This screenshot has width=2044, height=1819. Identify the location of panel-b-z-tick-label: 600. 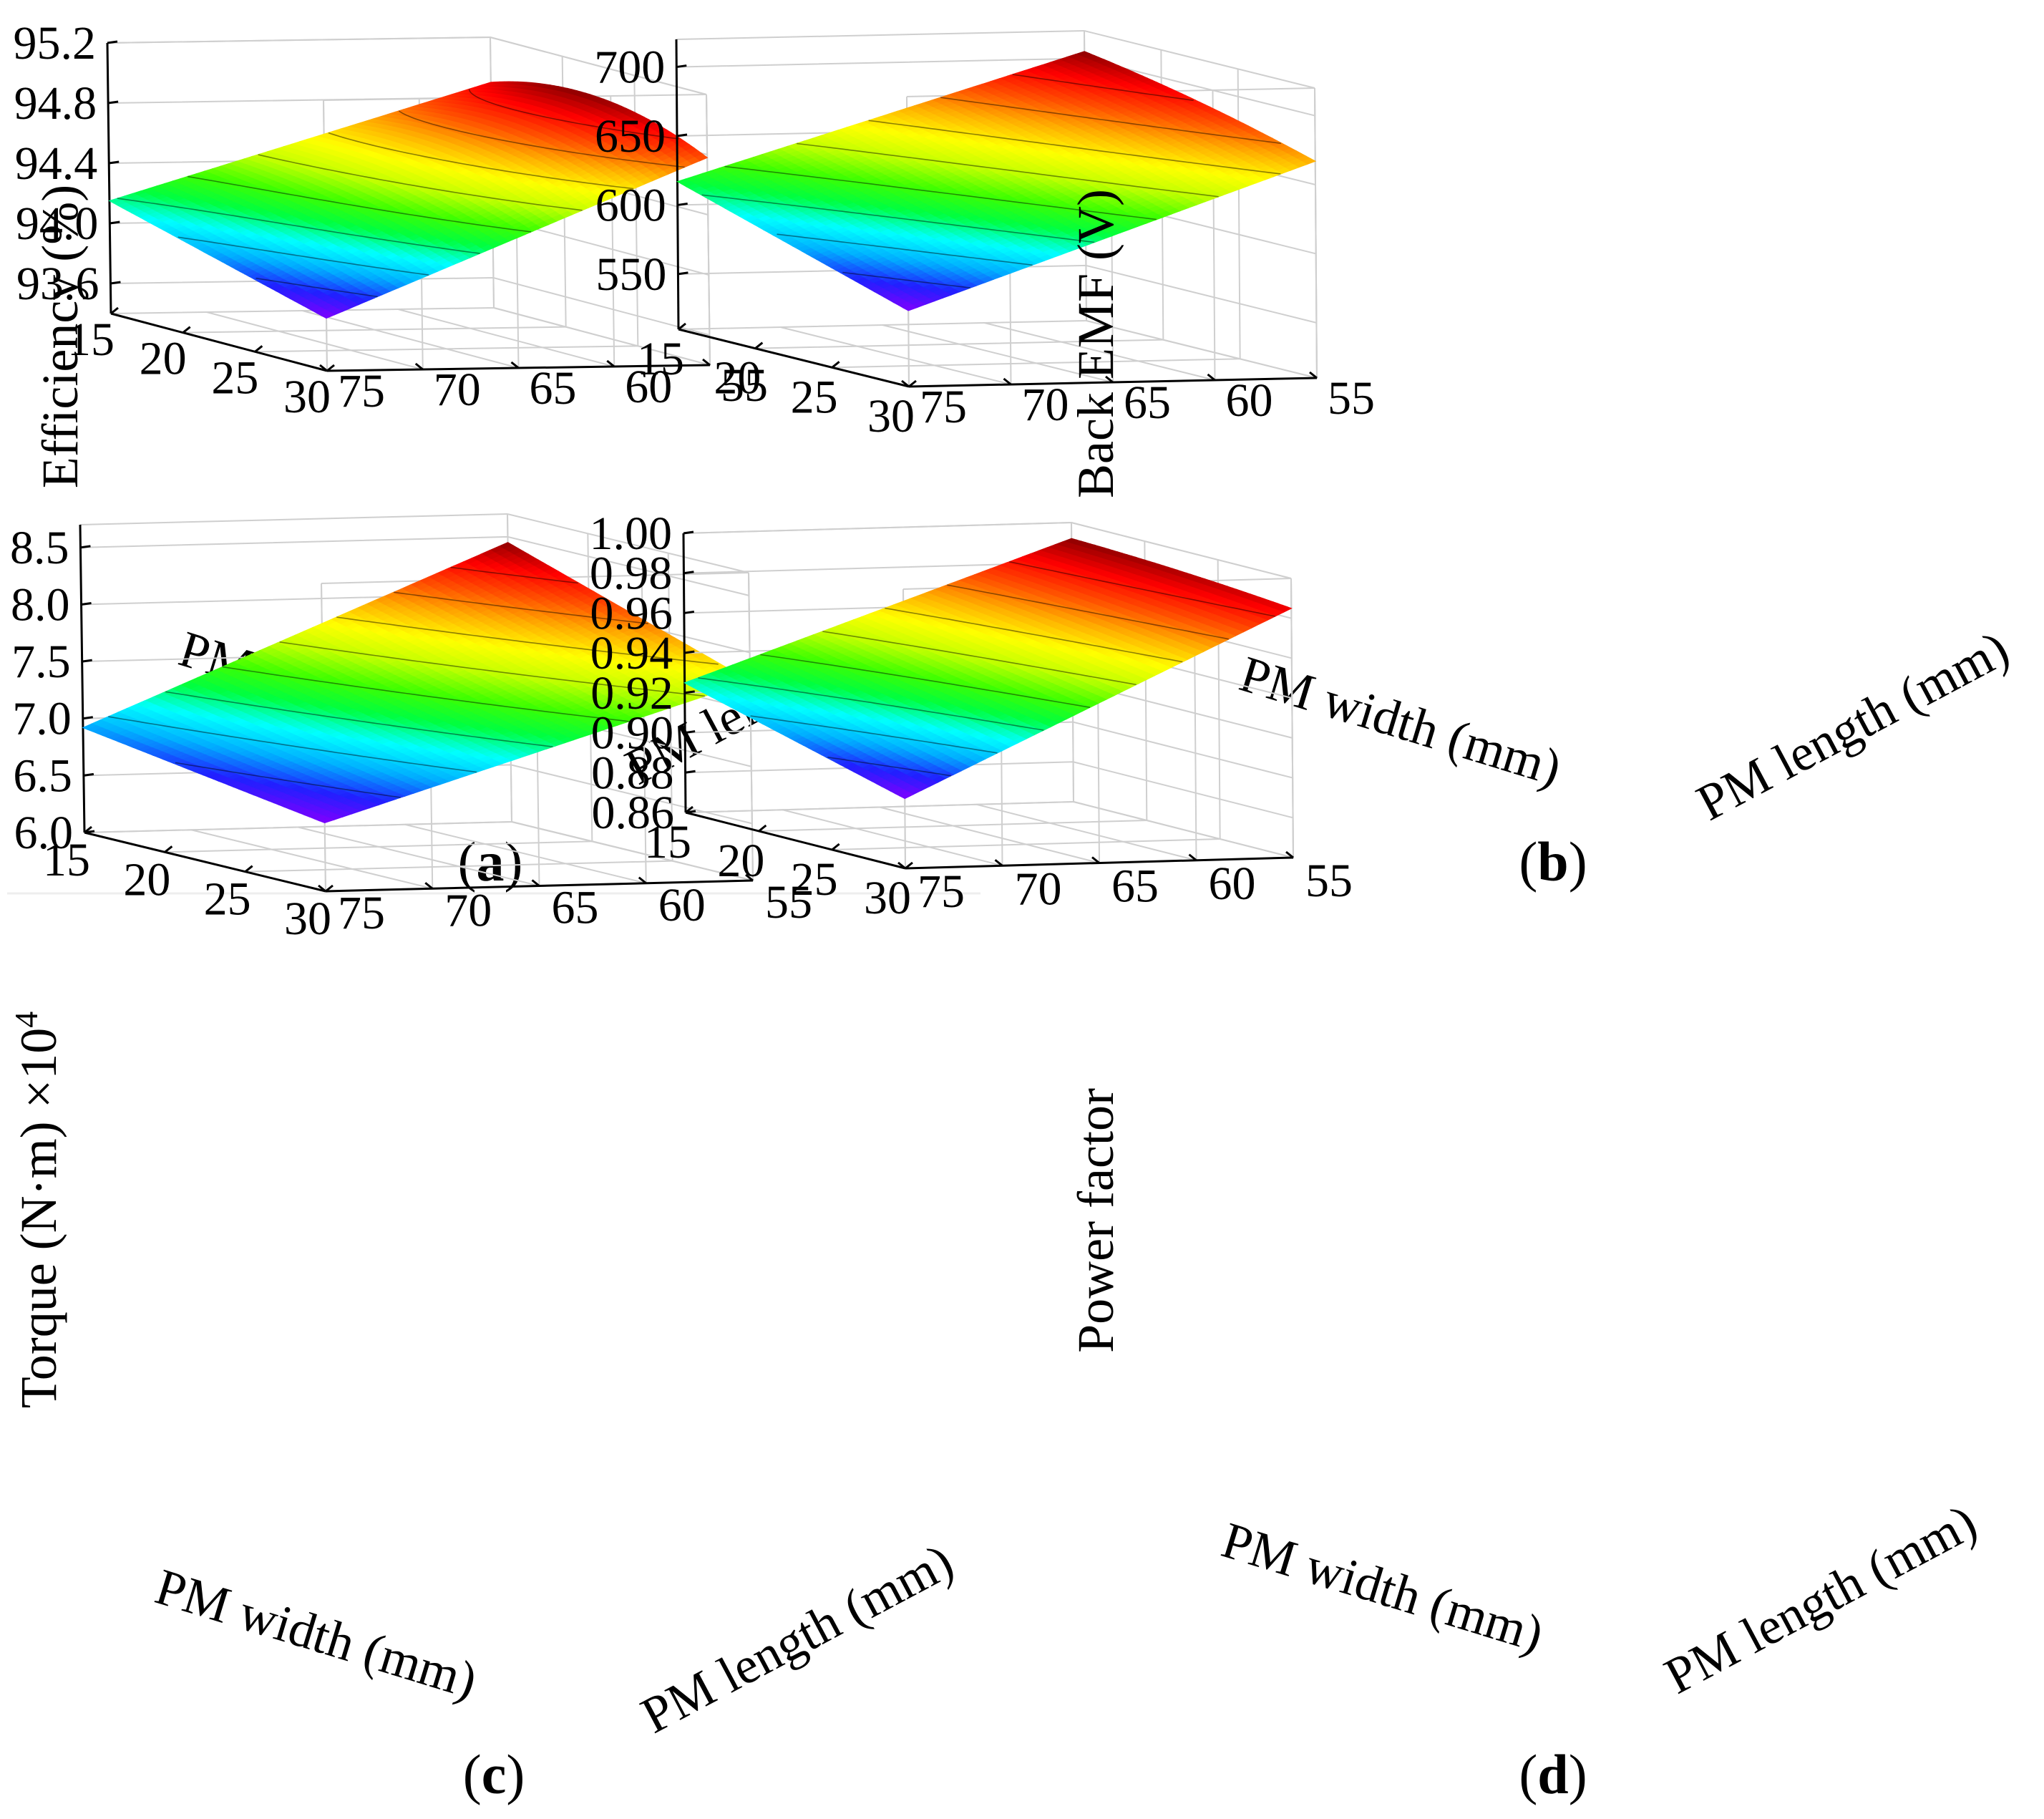
(630, 205).